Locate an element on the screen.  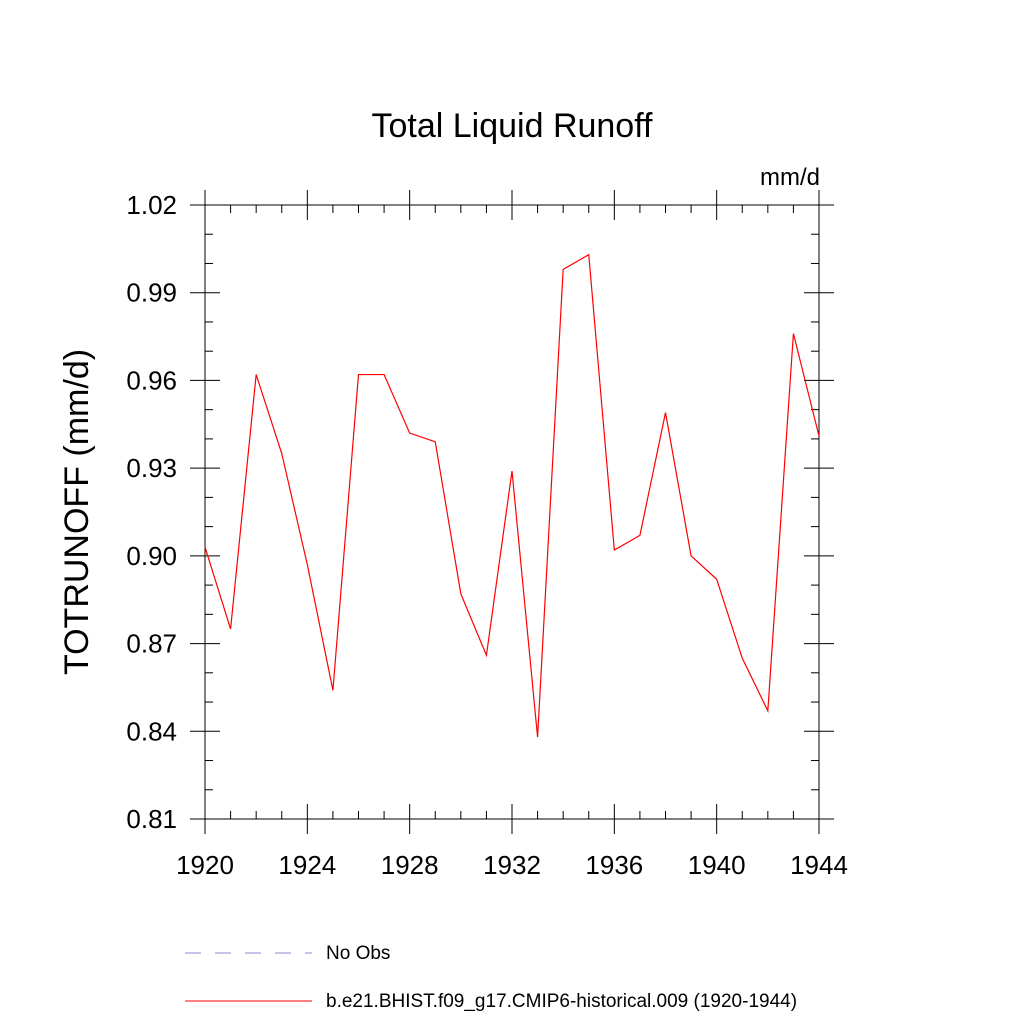
x-tick-label: 1940 is located at coordinates (717, 865).